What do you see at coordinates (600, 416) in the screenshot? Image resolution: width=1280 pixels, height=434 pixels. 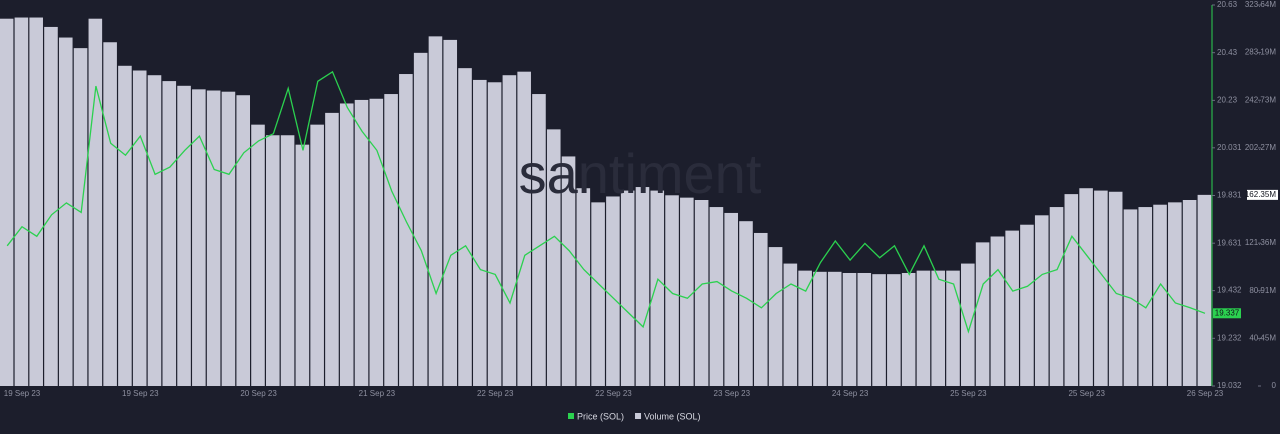 I see `legend-label: Price (SOL)` at bounding box center [600, 416].